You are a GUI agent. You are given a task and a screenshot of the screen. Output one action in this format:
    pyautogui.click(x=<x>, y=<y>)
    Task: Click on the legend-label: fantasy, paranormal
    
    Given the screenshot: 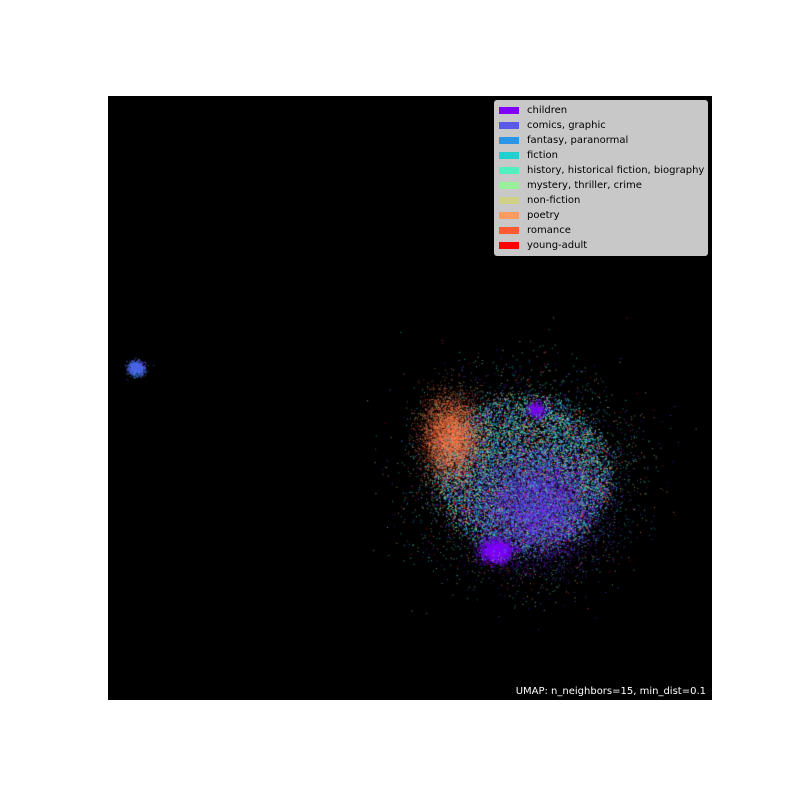 What is the action you would take?
    pyautogui.click(x=578, y=140)
    